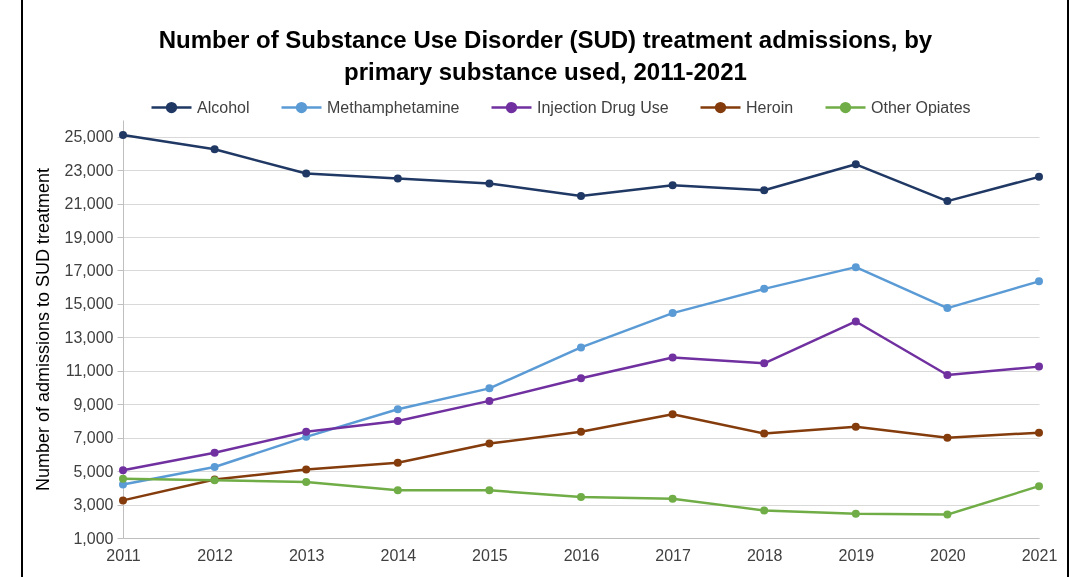 Image resolution: width=1076 pixels, height=577 pixels. What do you see at coordinates (223, 107) in the screenshot?
I see `legend-label: Alcohol` at bounding box center [223, 107].